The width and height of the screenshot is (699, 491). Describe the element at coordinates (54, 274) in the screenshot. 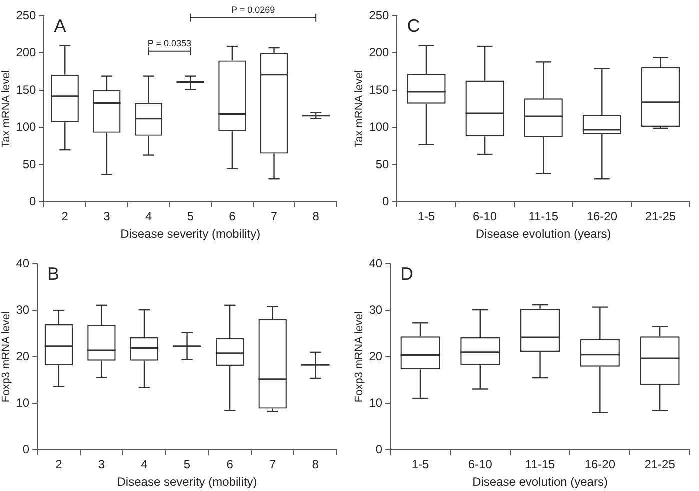

I see `chart-title: B` at that location.